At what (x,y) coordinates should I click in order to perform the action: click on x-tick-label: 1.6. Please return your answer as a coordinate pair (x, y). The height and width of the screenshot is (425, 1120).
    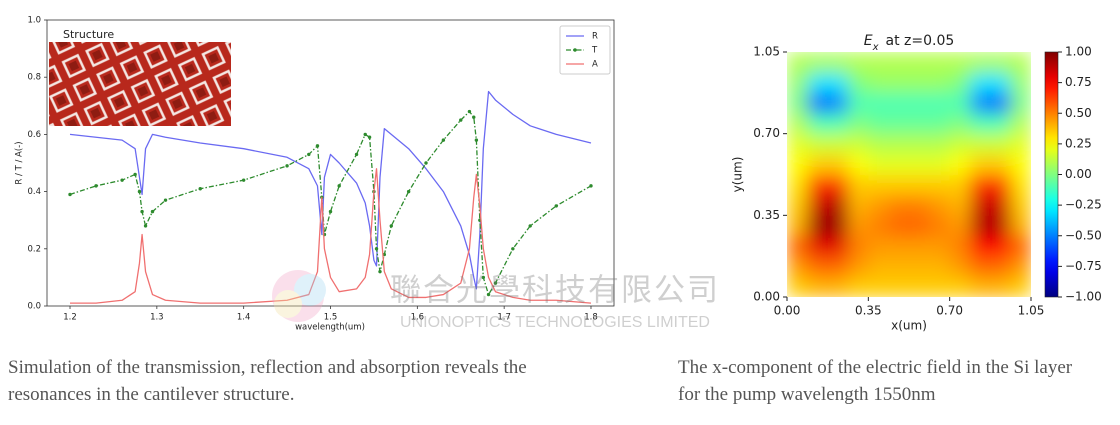
    Looking at the image, I should click on (418, 318).